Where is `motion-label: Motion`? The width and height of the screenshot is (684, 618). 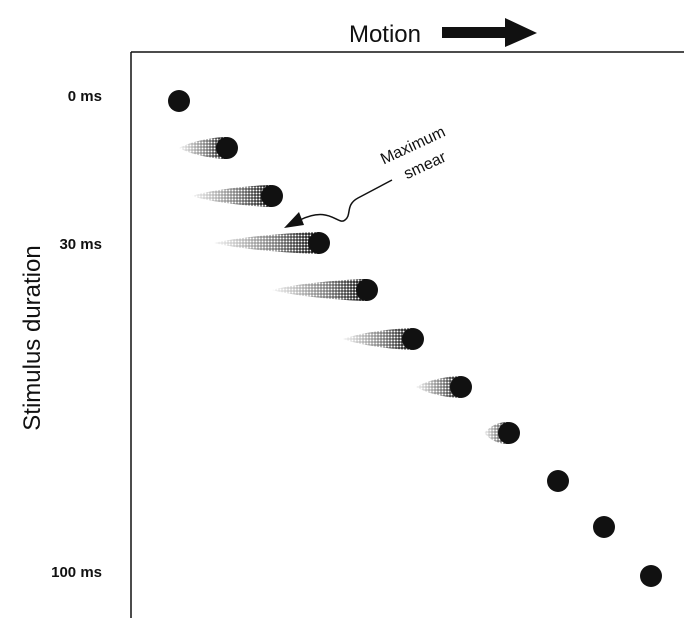
motion-label: Motion is located at coordinates (385, 34).